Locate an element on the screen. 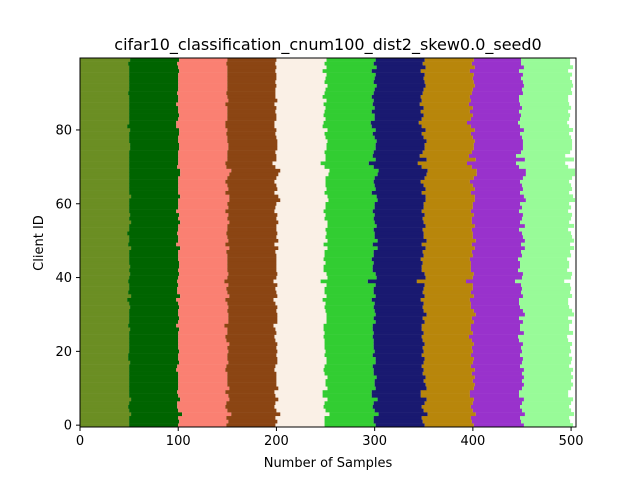 This screenshot has width=640, height=480. x-tick-label: 200 is located at coordinates (276, 441).